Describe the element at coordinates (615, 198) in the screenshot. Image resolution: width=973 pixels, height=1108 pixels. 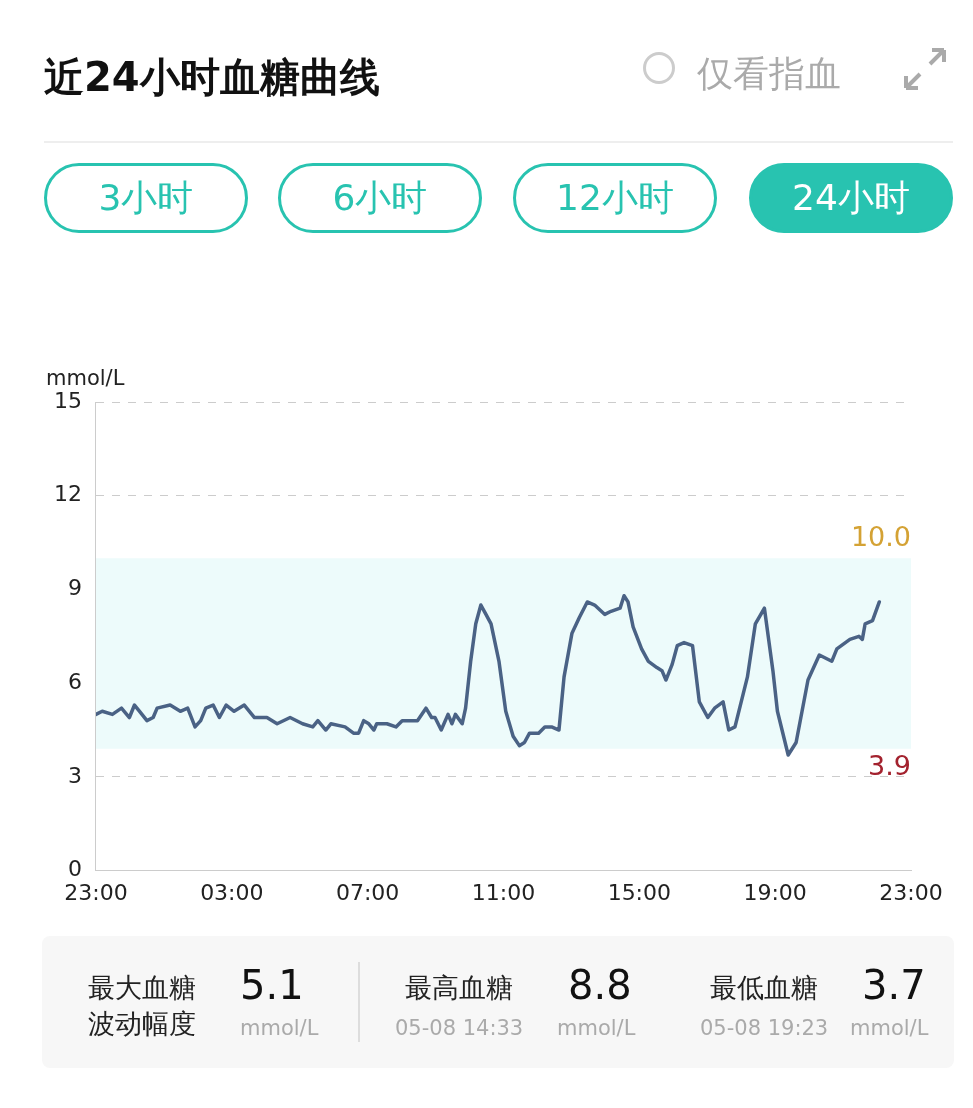
I see `text: 12小时` at that location.